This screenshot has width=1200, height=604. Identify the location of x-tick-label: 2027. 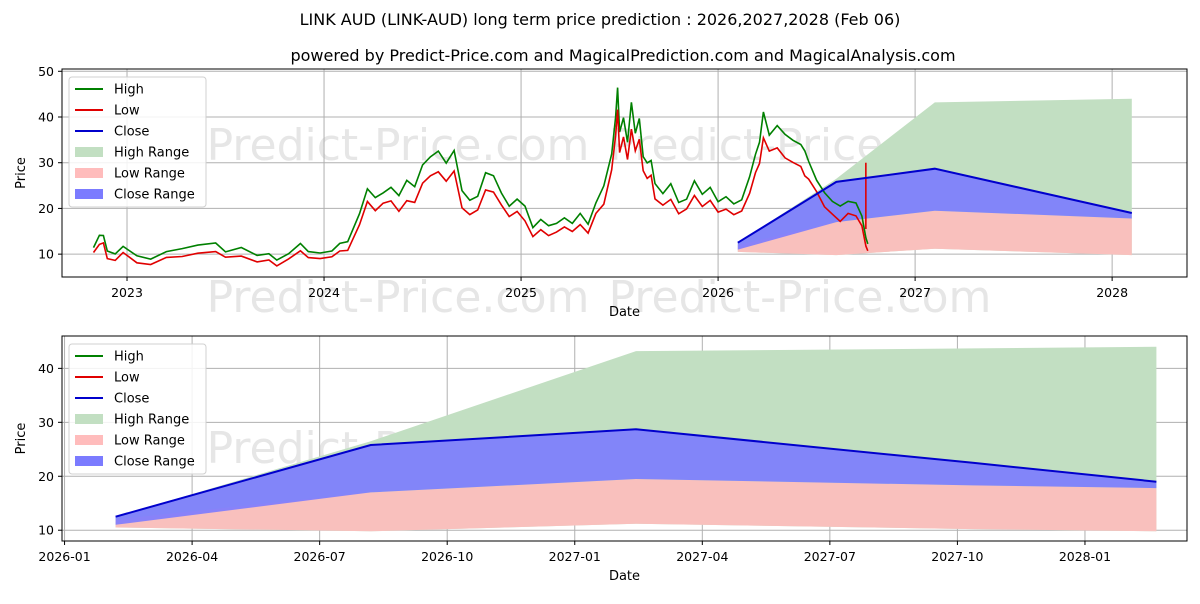
(915, 292).